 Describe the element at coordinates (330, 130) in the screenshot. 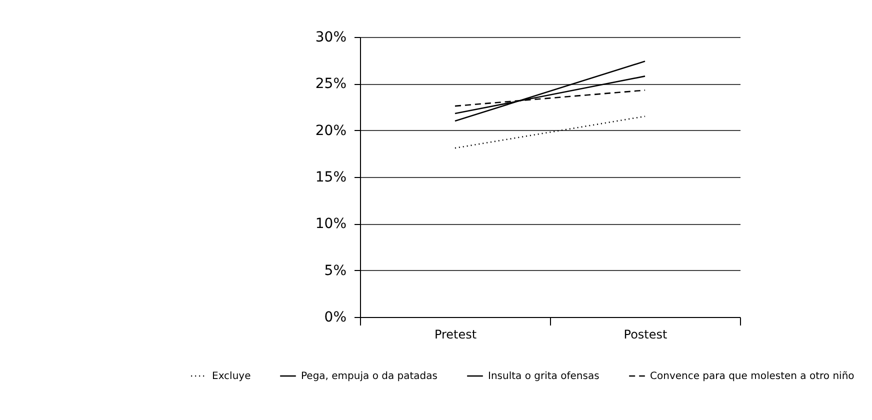

I see `y-tick-label: 20%` at that location.